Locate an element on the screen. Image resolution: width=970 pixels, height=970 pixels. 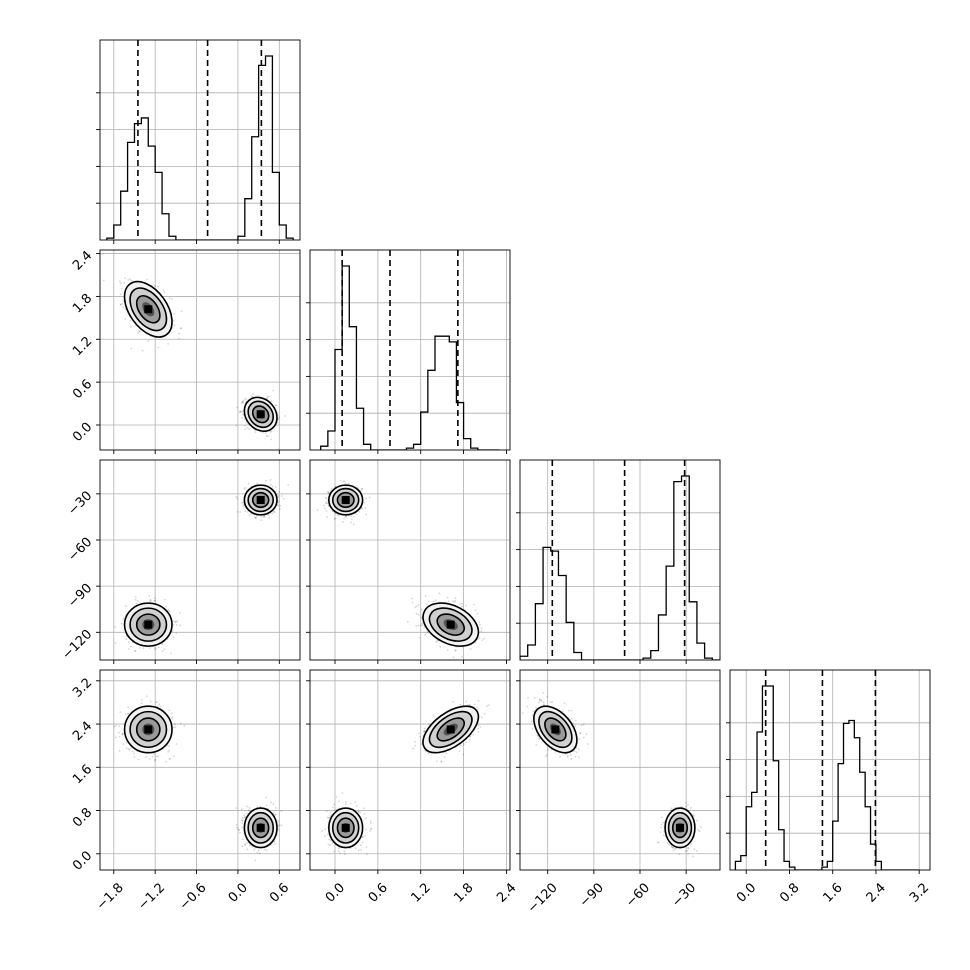
scatter-panel-p1-p2 is located at coordinates (408, 561).